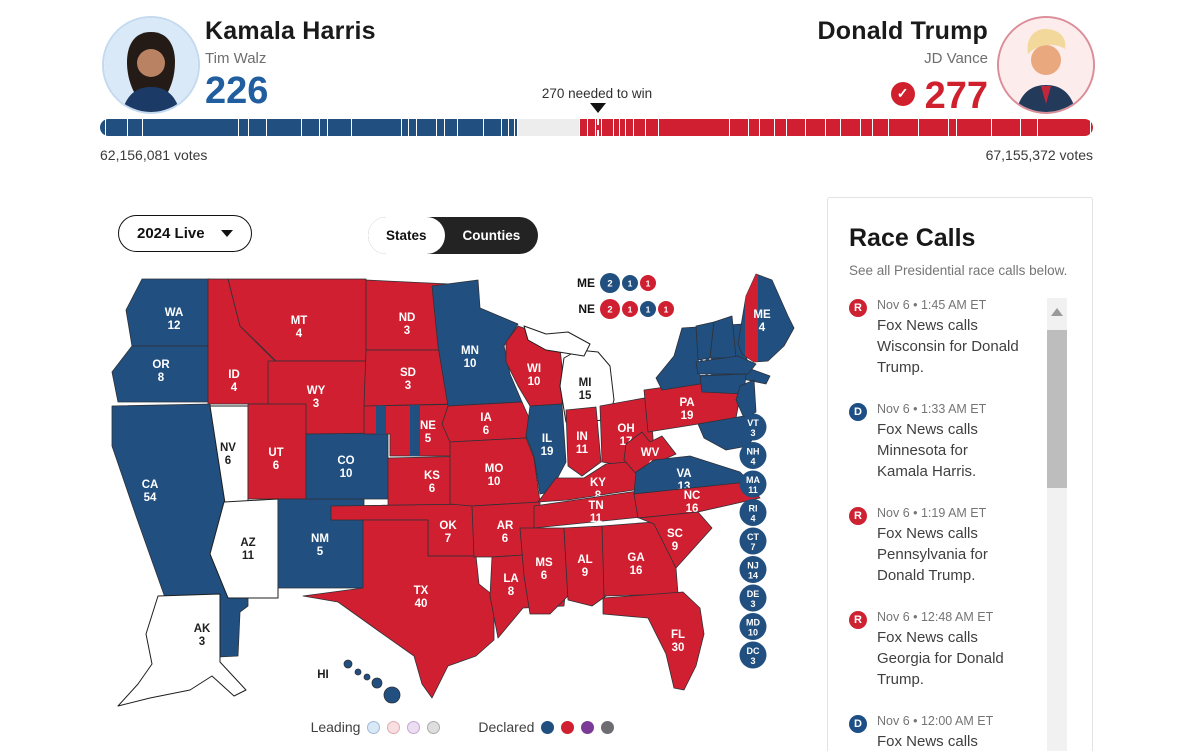 This screenshot has width=1184, height=751. I want to click on cd-circle-value: 2, so click(609, 284).